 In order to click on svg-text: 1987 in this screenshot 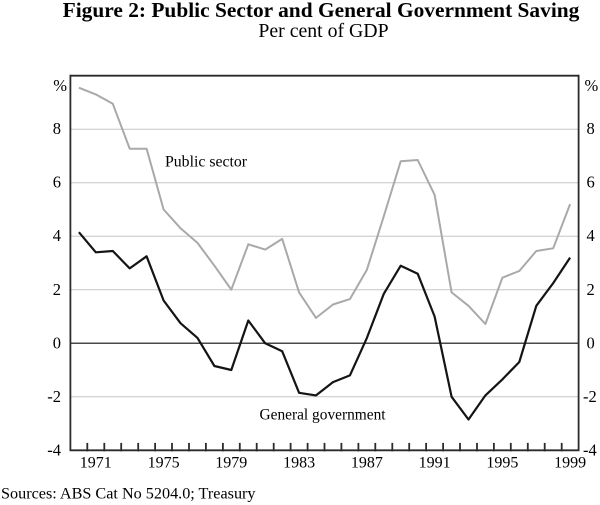, I will do `click(367, 463)`.